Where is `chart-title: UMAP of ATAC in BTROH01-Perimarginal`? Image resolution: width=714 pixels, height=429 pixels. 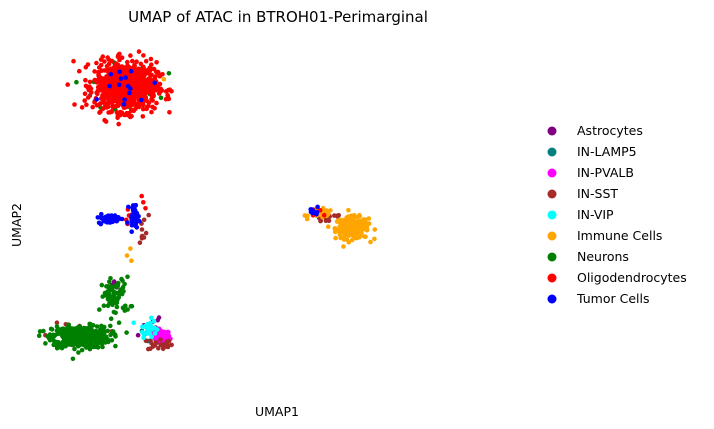 chart-title: UMAP of ATAC in BTROH01-Perimarginal is located at coordinates (278, 17).